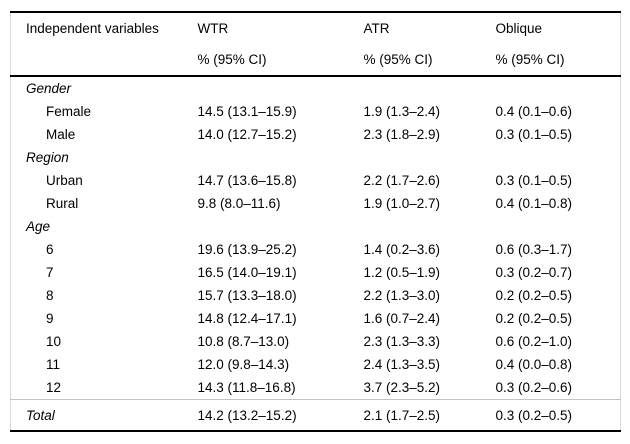  I want to click on section-row-region: Region, so click(316, 157).